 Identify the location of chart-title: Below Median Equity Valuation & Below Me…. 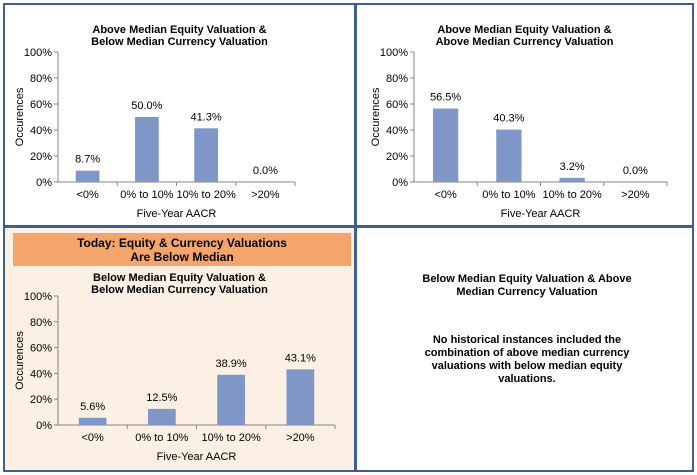
(179, 284).